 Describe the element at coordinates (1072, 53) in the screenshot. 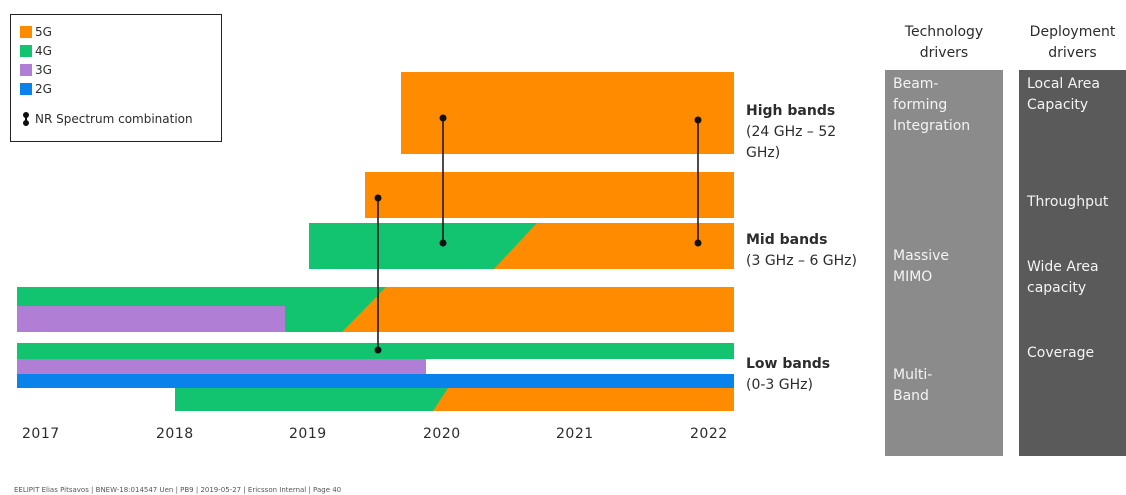

I see `deployment-drivers-header-line2: drivers` at that location.